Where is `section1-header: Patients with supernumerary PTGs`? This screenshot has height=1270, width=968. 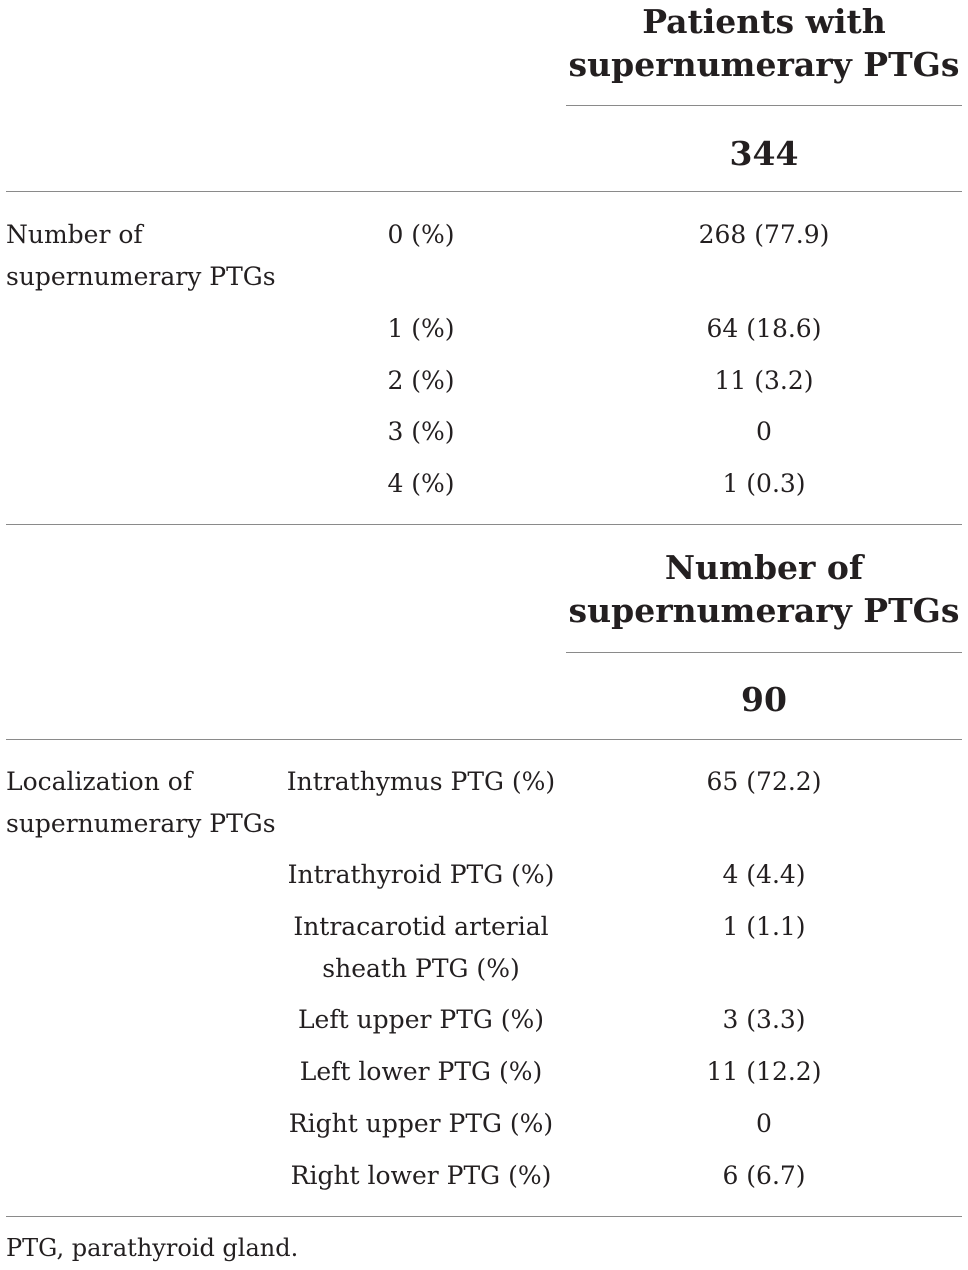
section1-header: Patients with supernumerary PTGs is located at coordinates (764, 43).